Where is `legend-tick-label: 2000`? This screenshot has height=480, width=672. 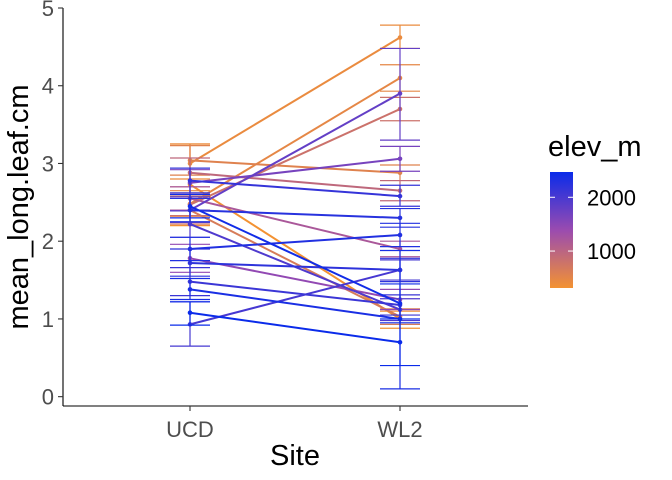
legend-tick-label: 2000 is located at coordinates (611, 197).